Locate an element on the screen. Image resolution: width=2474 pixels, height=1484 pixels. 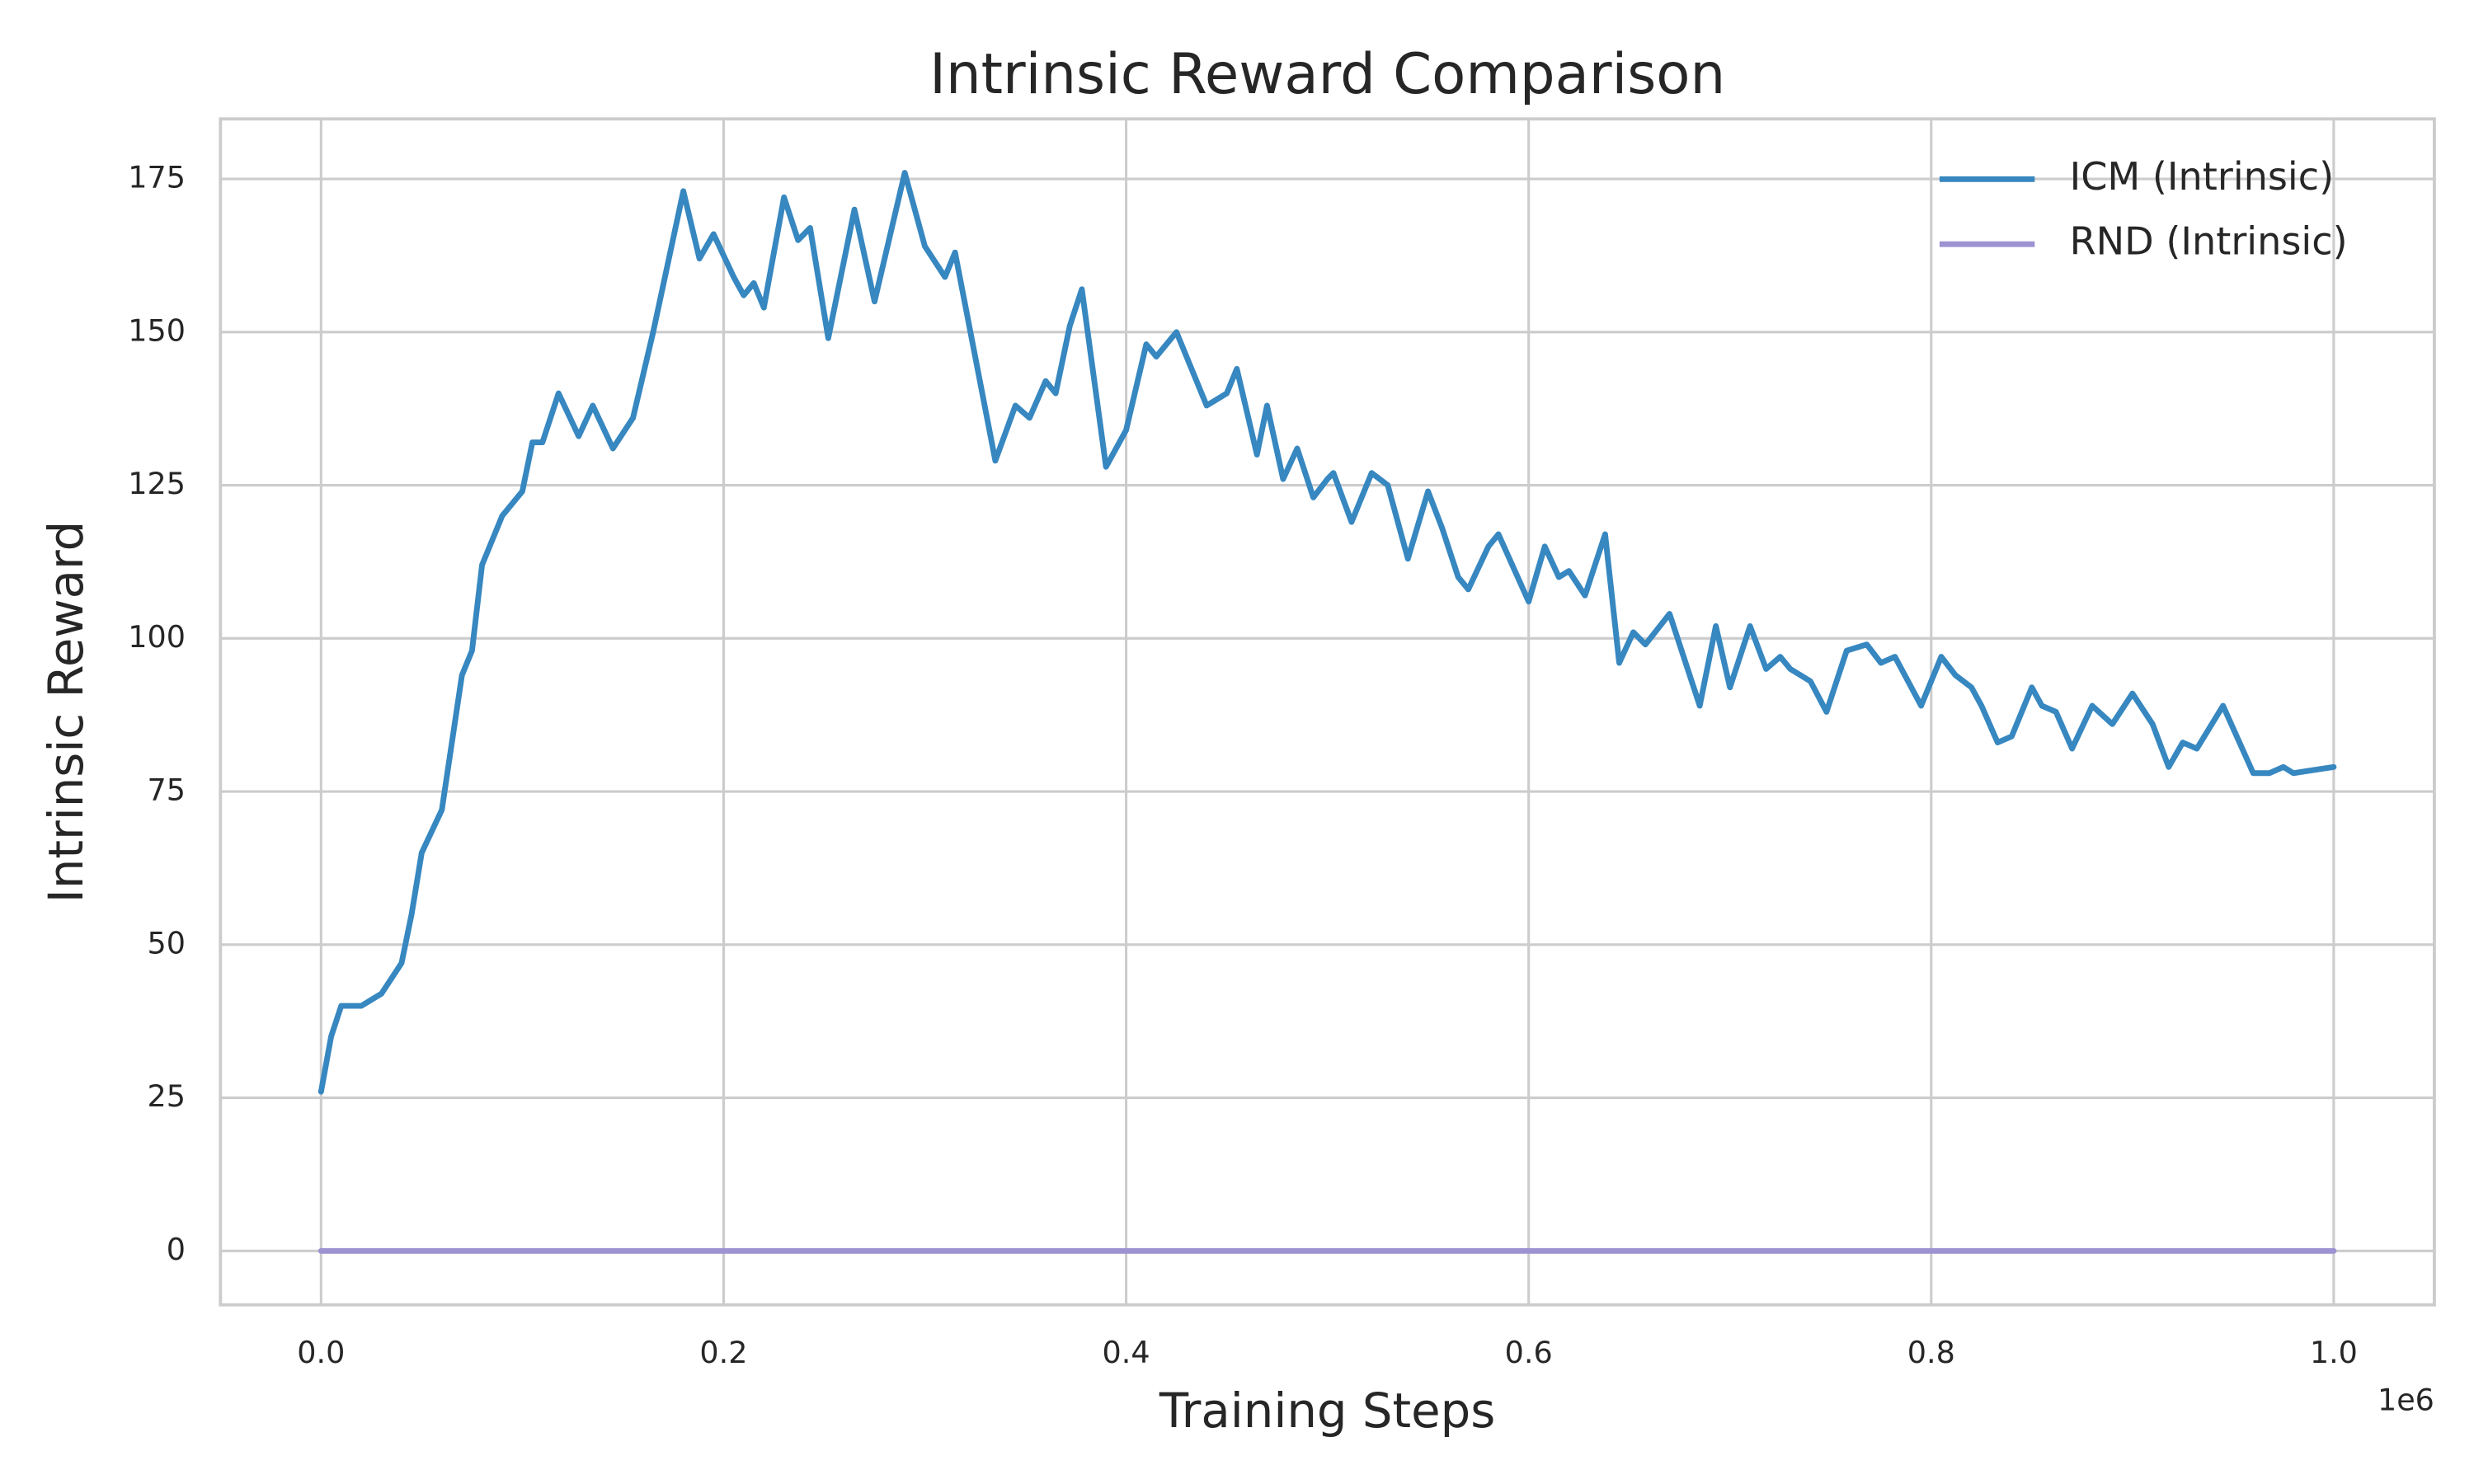
x-axis-label: Training Steps is located at coordinates (1327, 1411).